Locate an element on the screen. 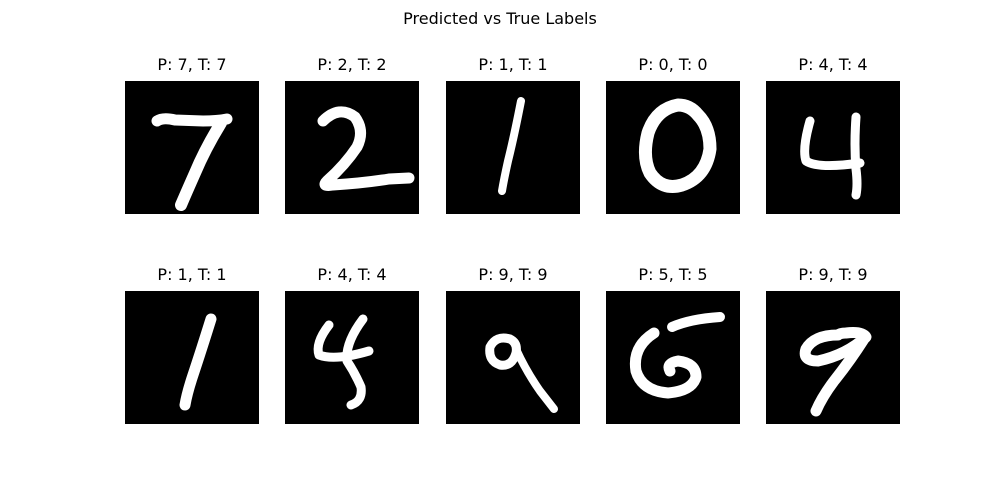  panel-title: P: 0, T: 0 is located at coordinates (673, 64).